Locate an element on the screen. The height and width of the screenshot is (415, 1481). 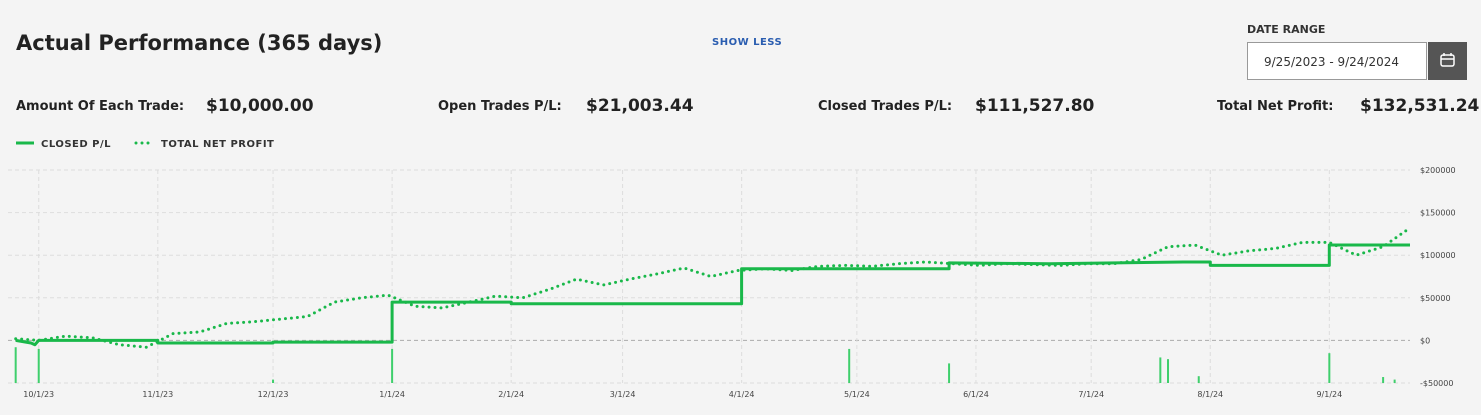
x-tick-label: 7/1/24 is located at coordinates (1091, 394).